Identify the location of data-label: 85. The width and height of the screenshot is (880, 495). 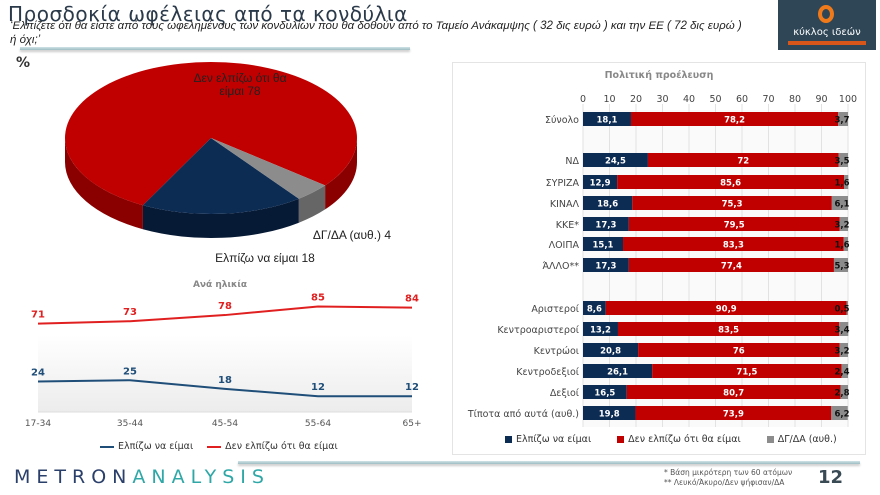
(318, 297).